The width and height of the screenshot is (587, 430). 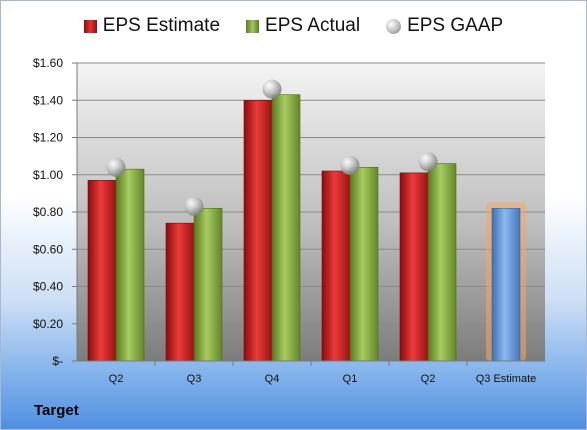 I want to click on legend-label-estimate: EPS Estimate, so click(x=161, y=25).